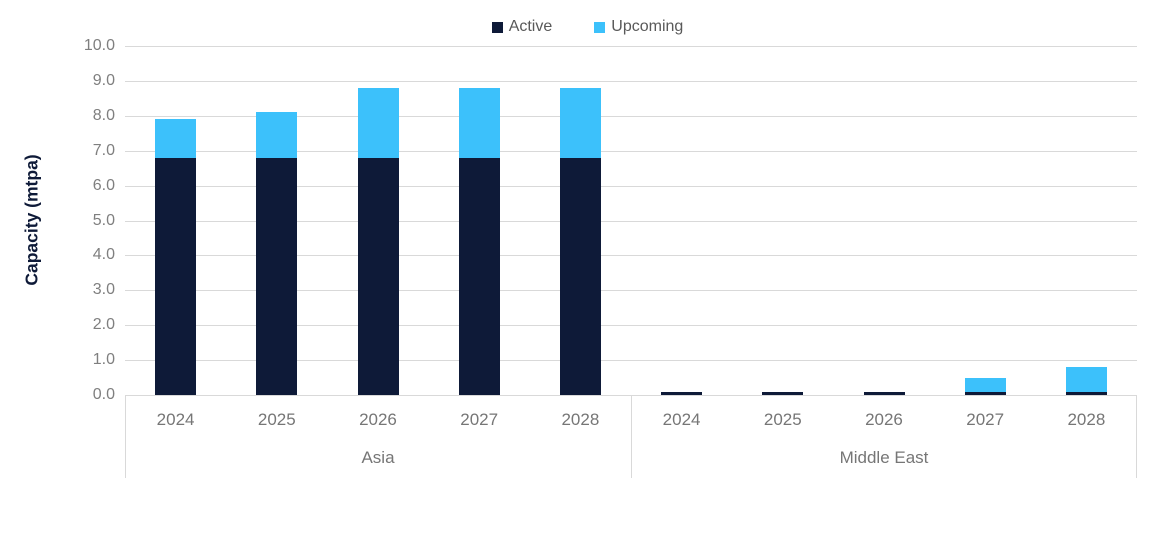  I want to click on y-axis-title: Capacity (mtpa), so click(31, 220).